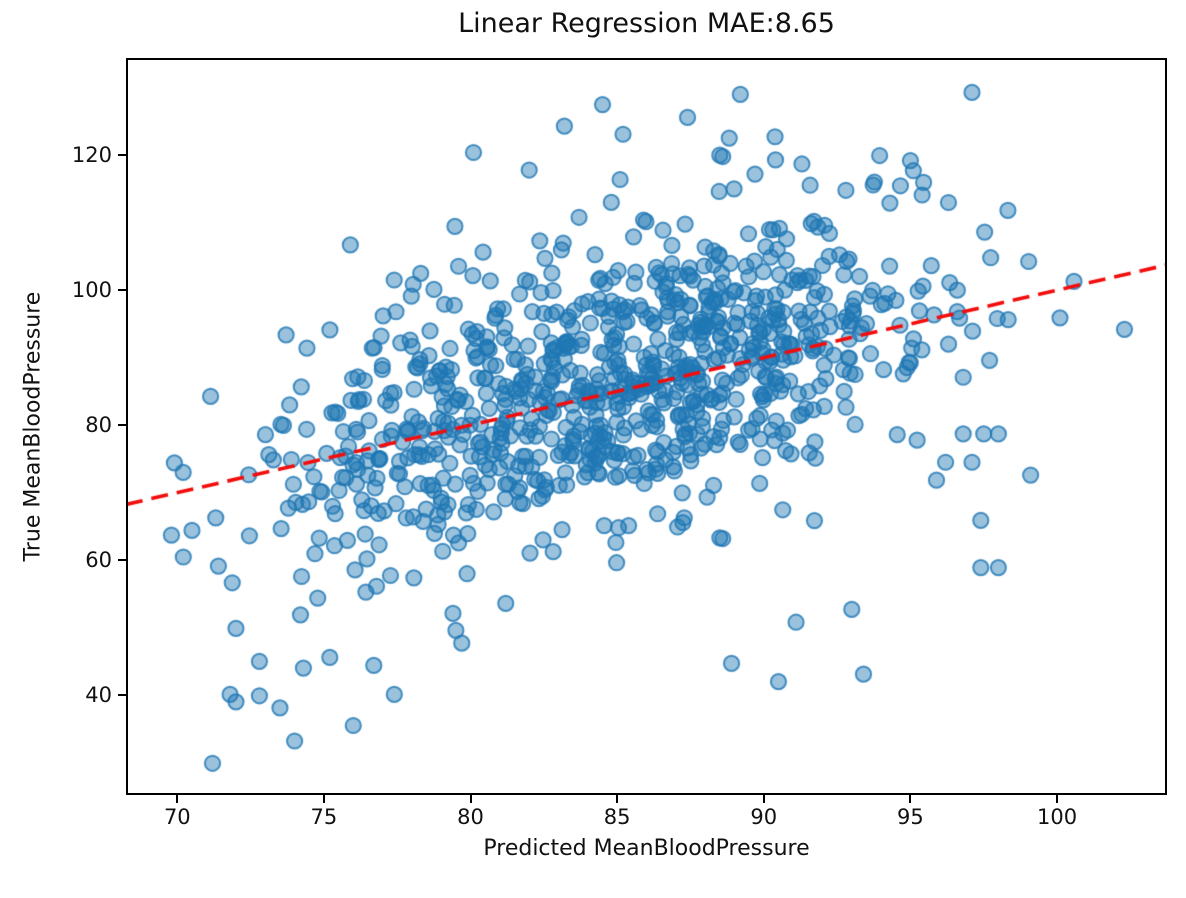  What do you see at coordinates (98, 695) in the screenshot?
I see `y-tick-label: 40` at bounding box center [98, 695].